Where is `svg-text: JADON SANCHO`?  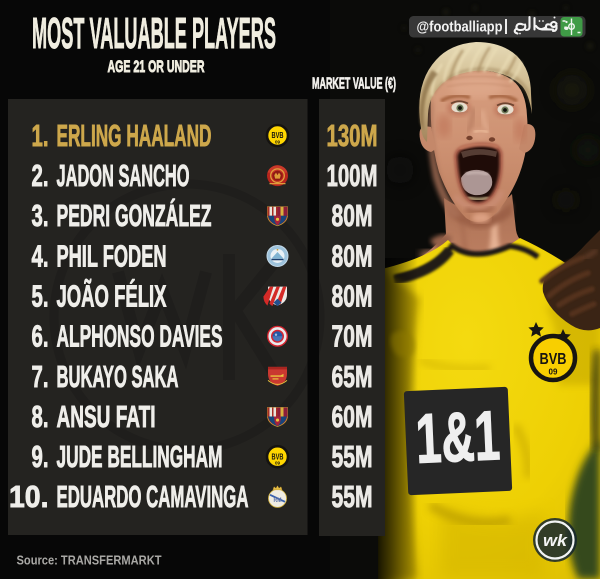 svg-text: JADON SANCHO is located at coordinates (123, 175).